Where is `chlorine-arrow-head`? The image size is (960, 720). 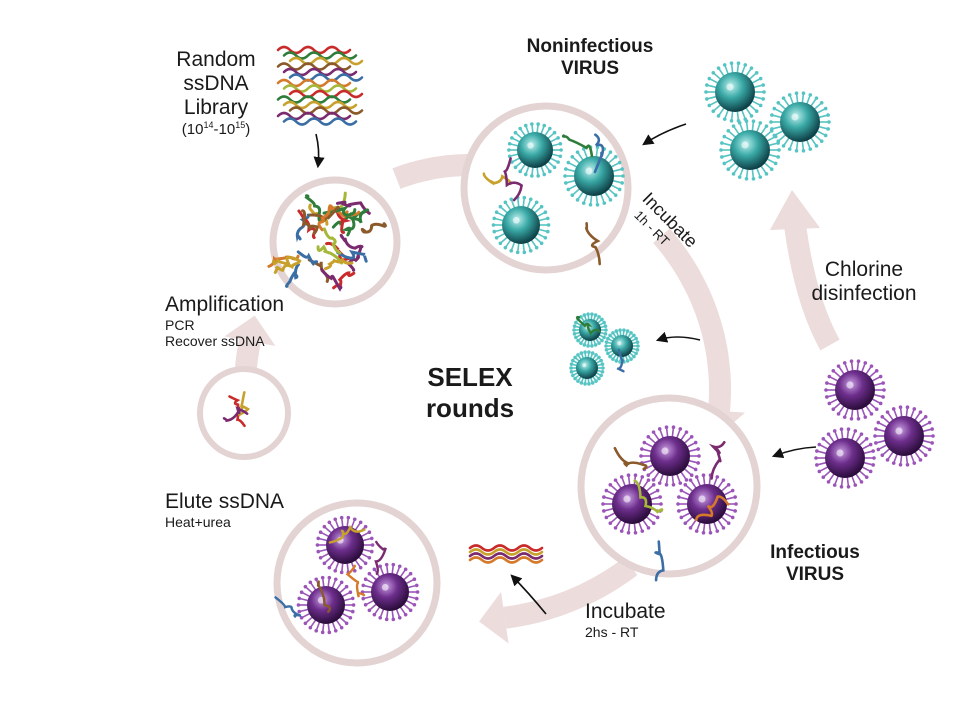 chlorine-arrow-head is located at coordinates (795, 210).